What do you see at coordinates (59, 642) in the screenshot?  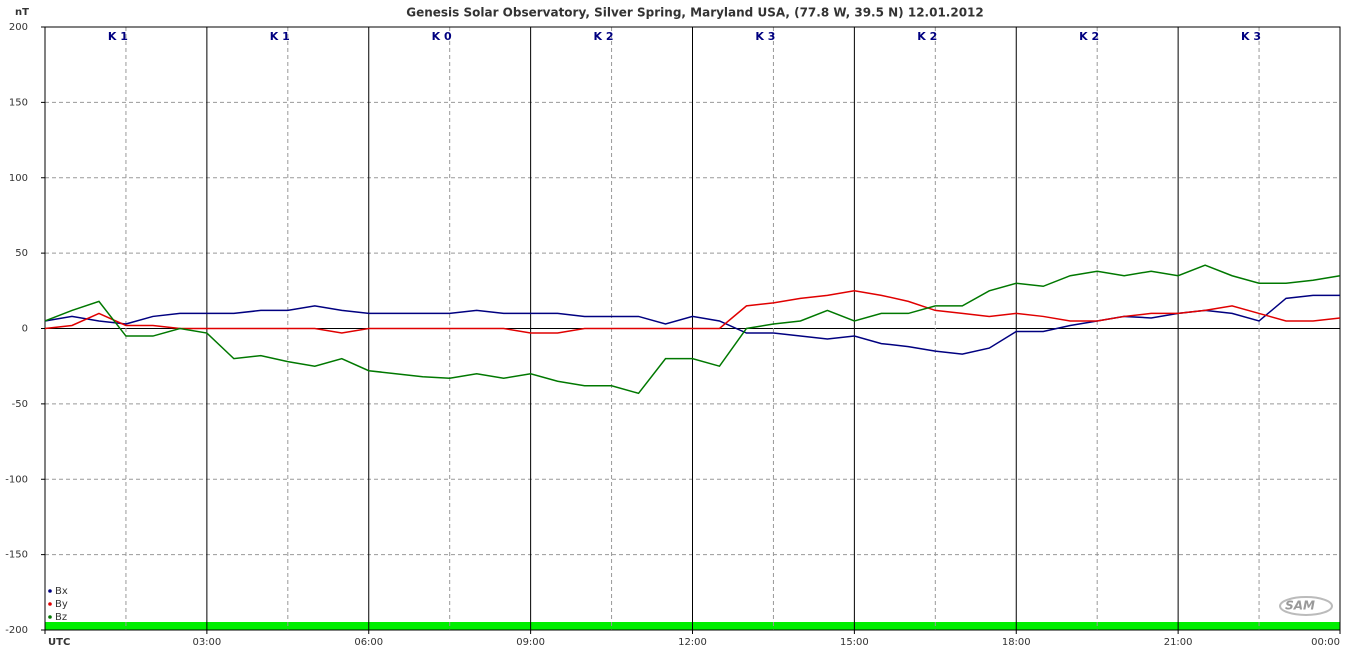 I see `x-tick-label: UTC` at bounding box center [59, 642].